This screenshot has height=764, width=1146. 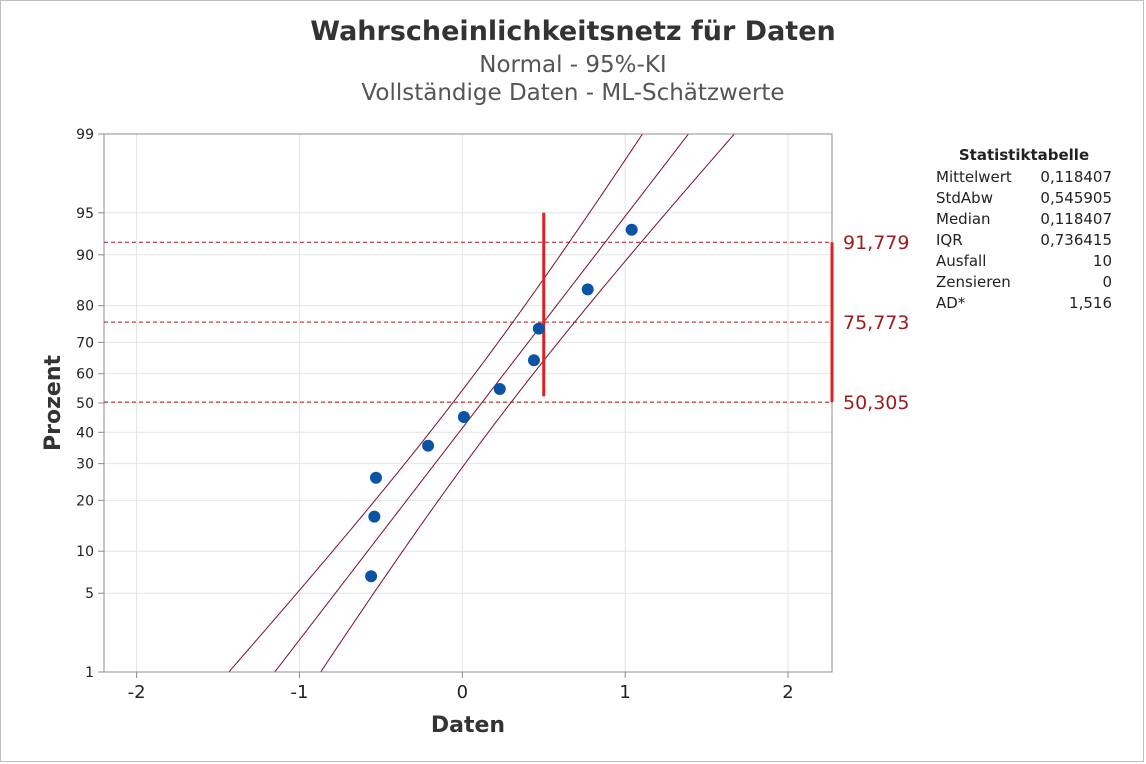 What do you see at coordinates (1024, 177) in the screenshot?
I see `statistics-row: Mittelwert 0,118407` at bounding box center [1024, 177].